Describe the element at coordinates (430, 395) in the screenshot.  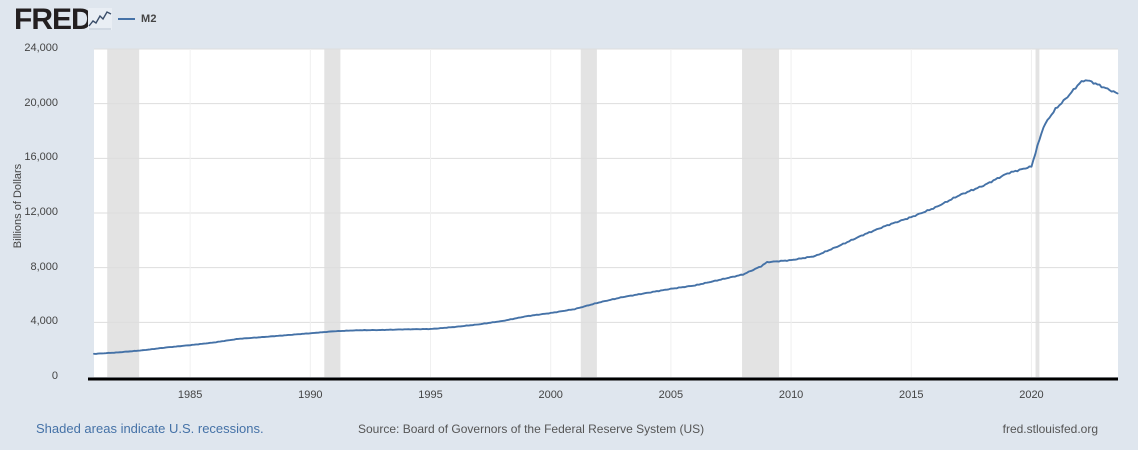
I see `x-tick-label: 1995` at that location.